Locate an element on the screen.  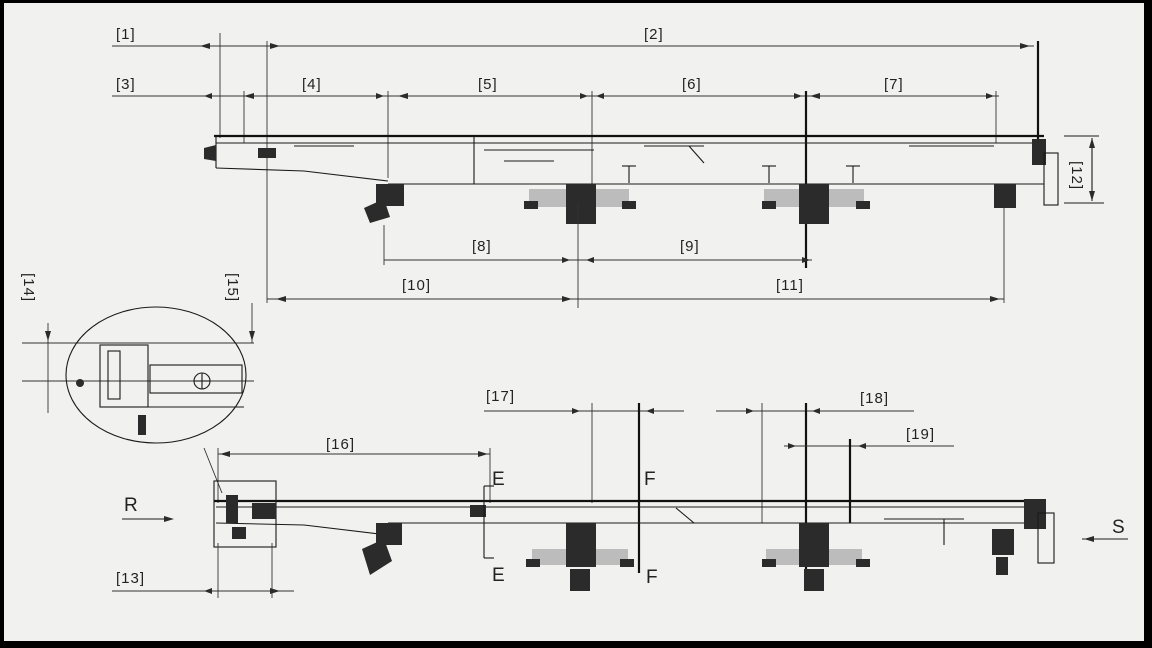
dim-label-16: [16] is located at coordinates (340, 444).